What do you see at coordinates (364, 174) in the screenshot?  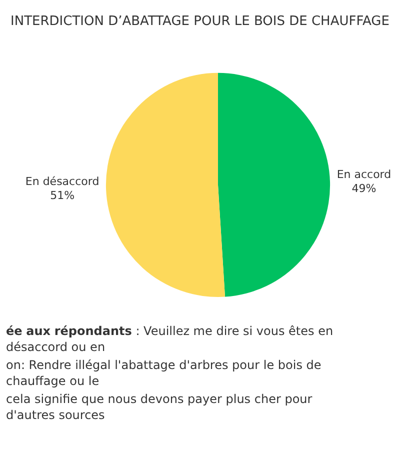 I see `slice-label: En accord` at bounding box center [364, 174].